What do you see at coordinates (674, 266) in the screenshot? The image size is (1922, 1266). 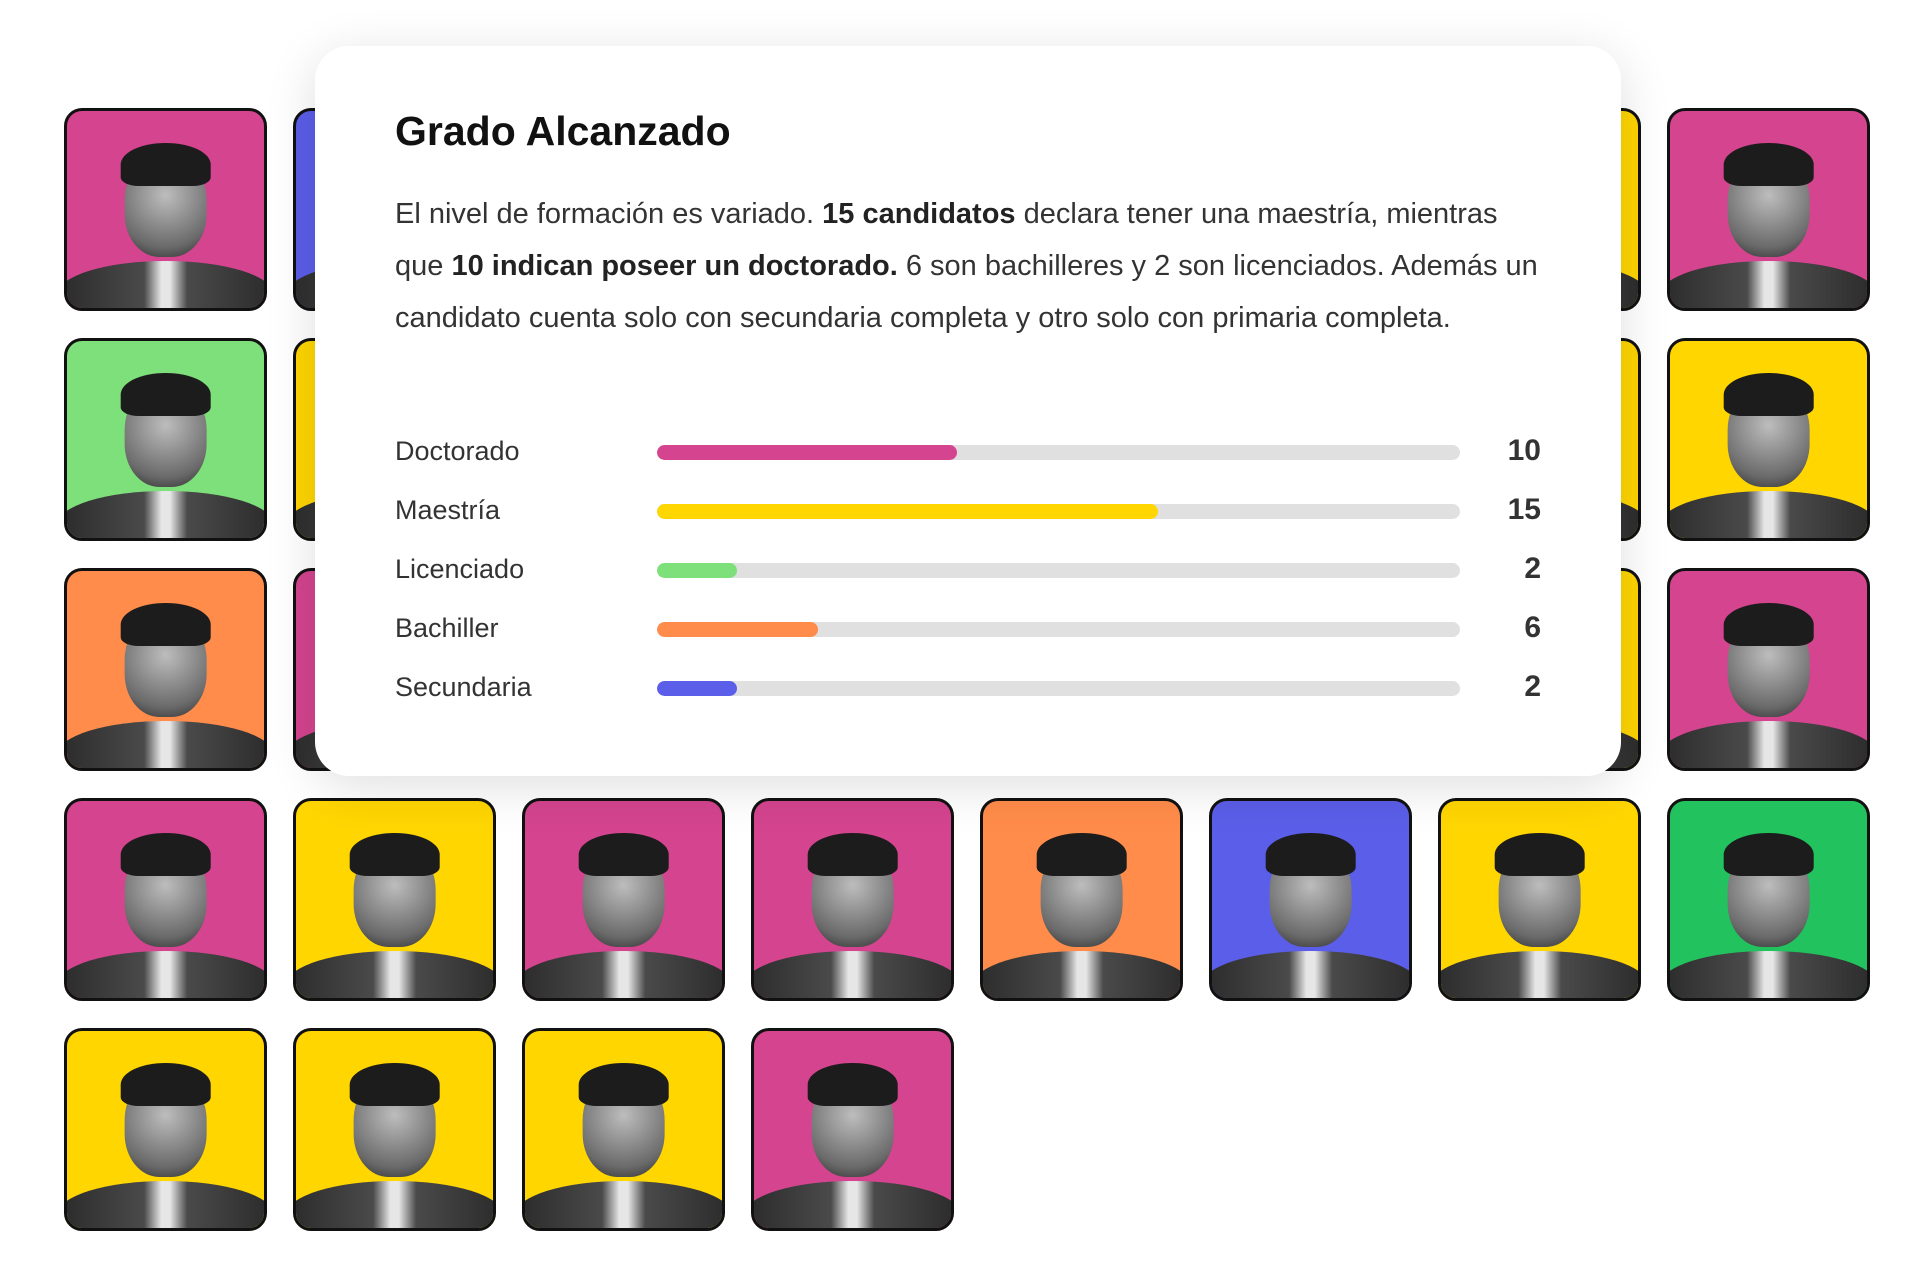 I see `desc-bold: 10 indican poseer un doctorado.` at bounding box center [674, 266].